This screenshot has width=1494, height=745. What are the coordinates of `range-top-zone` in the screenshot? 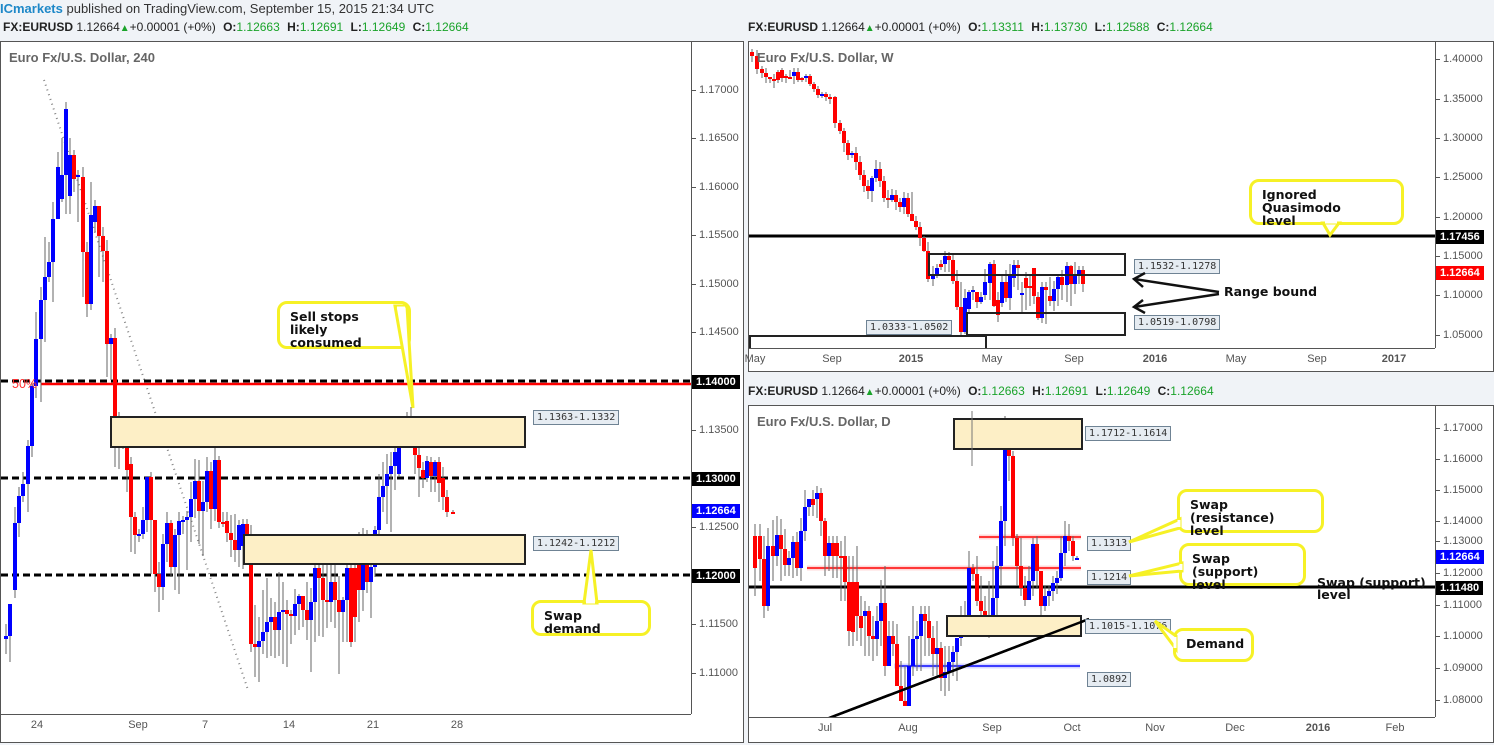 It's located at (1027, 264).